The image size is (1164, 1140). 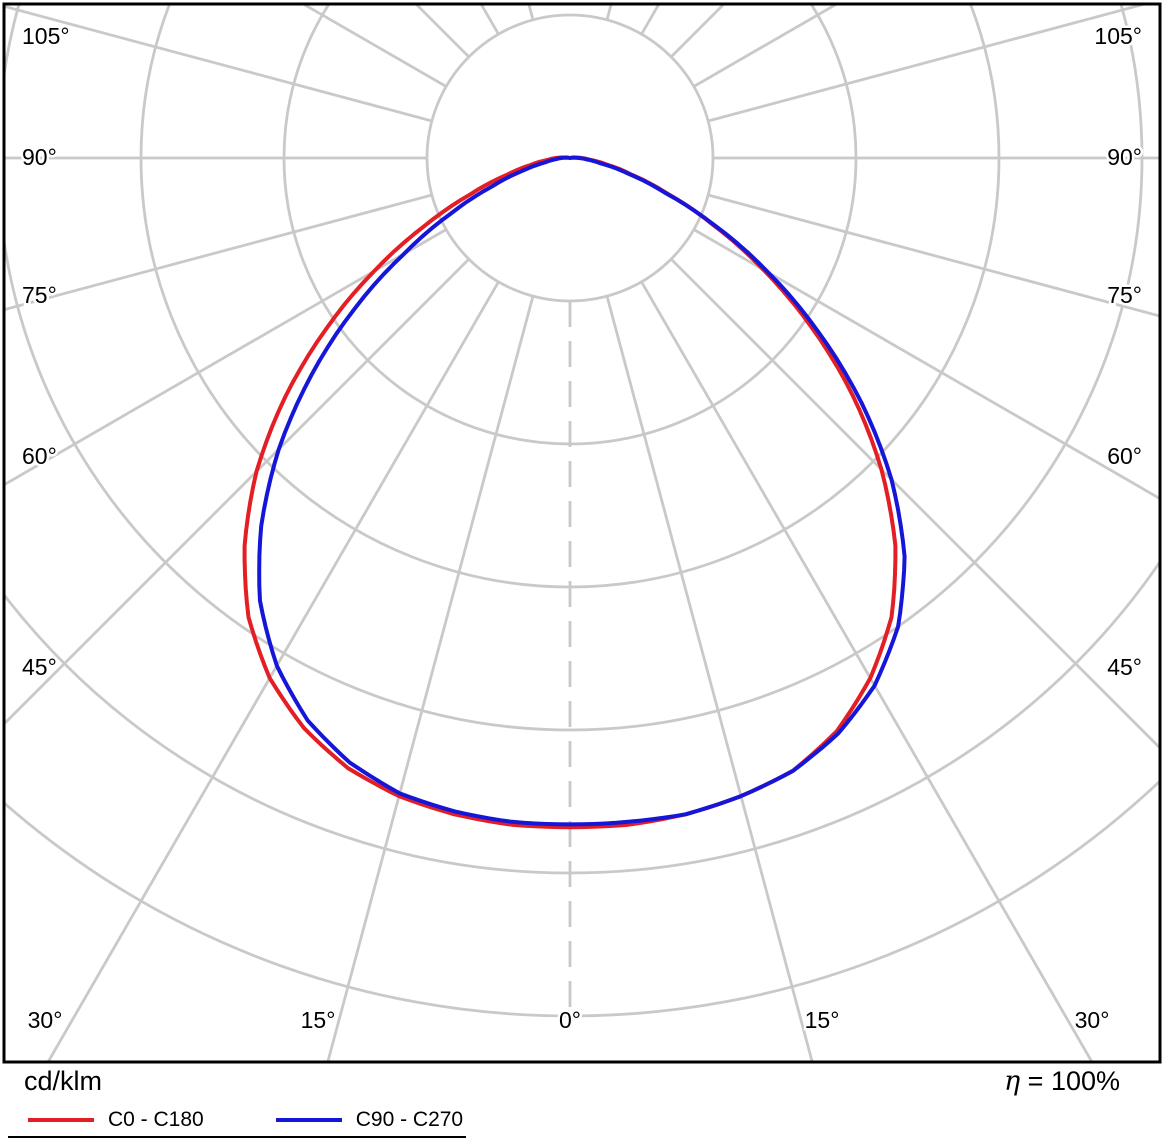 What do you see at coordinates (61, 1120) in the screenshot?
I see `legend-swatch-red-line` at bounding box center [61, 1120].